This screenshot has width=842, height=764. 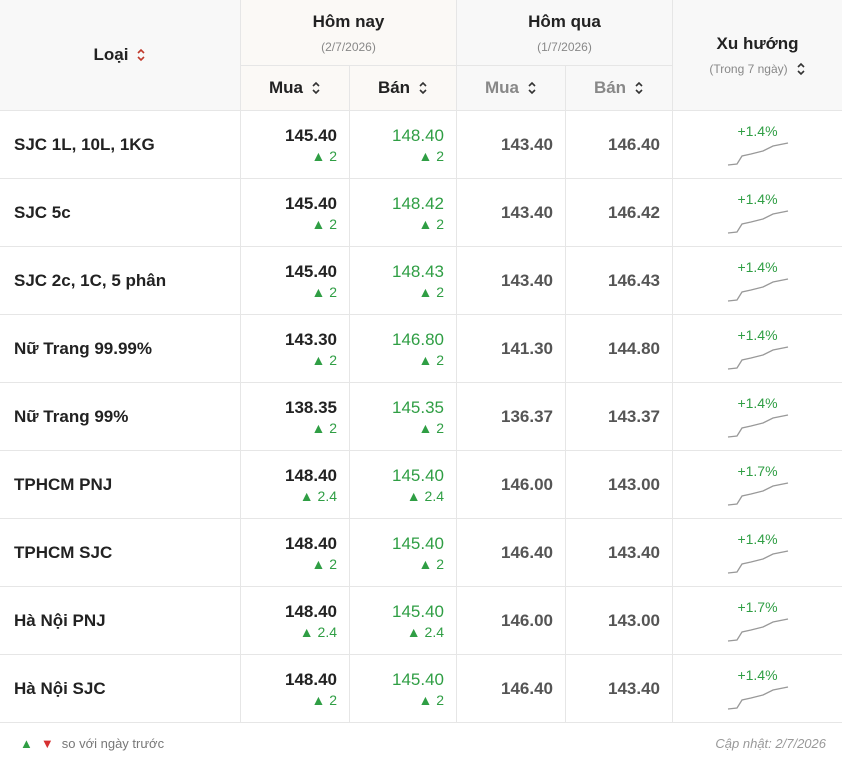 I want to click on trend-note: (Trong 7 ngày), so click(x=757, y=69).